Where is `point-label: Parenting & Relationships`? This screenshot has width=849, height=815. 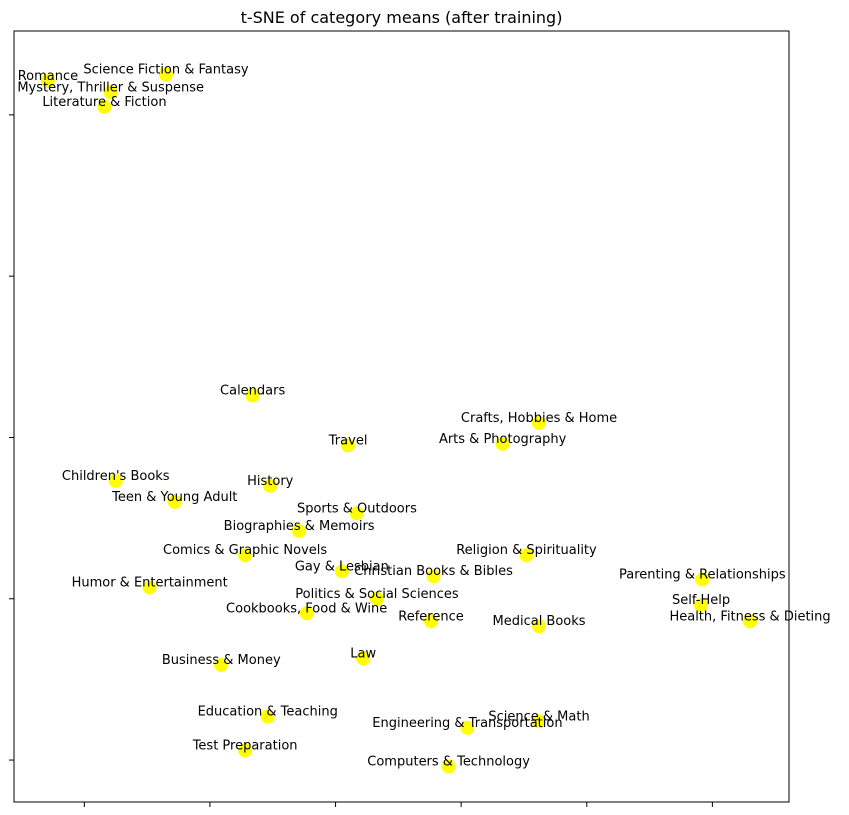
point-label: Parenting & Relationships is located at coordinates (702, 574).